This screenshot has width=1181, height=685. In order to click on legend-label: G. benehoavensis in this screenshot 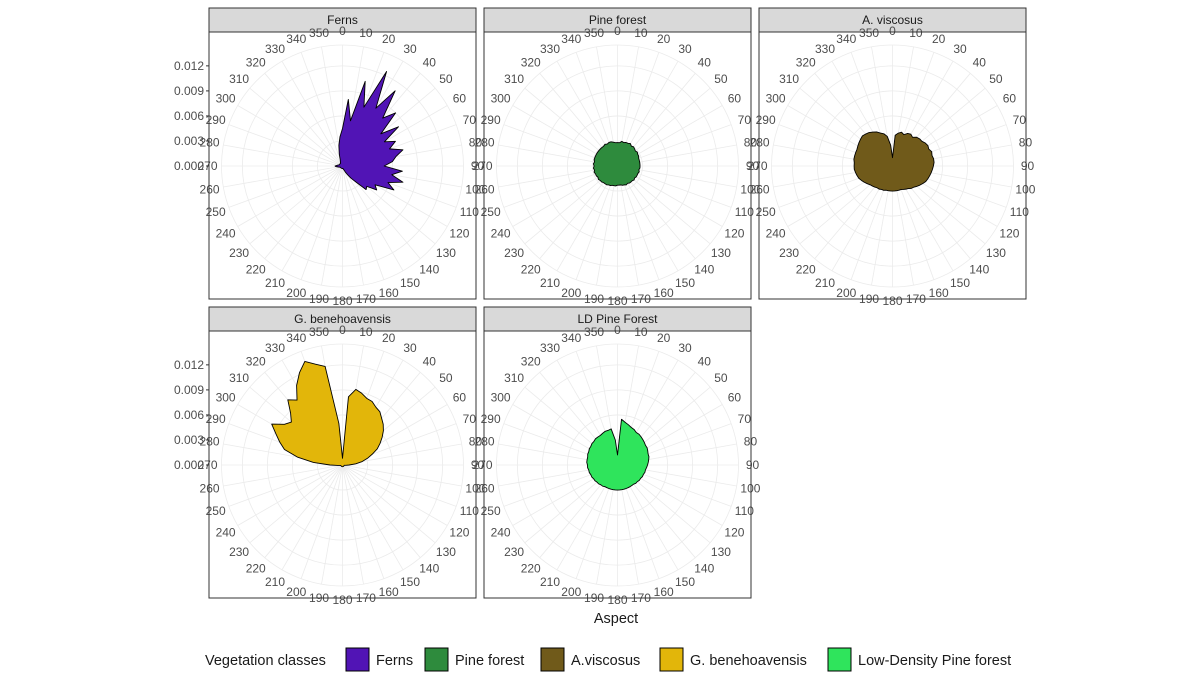, I will do `click(748, 661)`.